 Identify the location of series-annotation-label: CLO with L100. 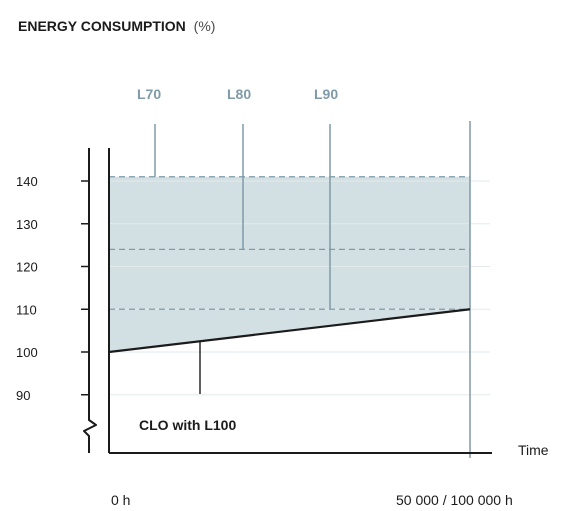
(187, 425).